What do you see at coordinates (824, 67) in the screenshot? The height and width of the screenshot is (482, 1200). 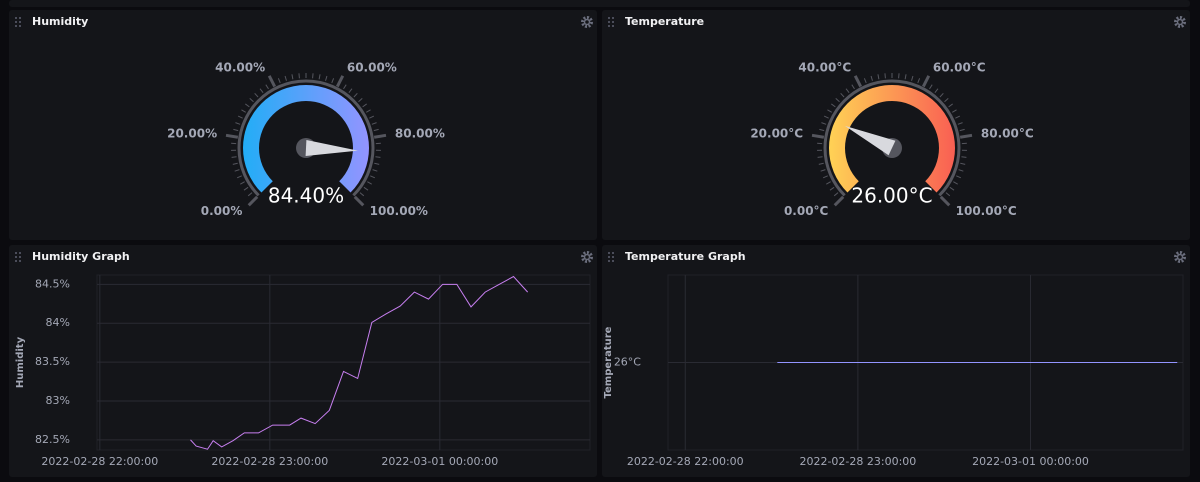 I see `gauge-tick-label: 40.00°C` at bounding box center [824, 67].